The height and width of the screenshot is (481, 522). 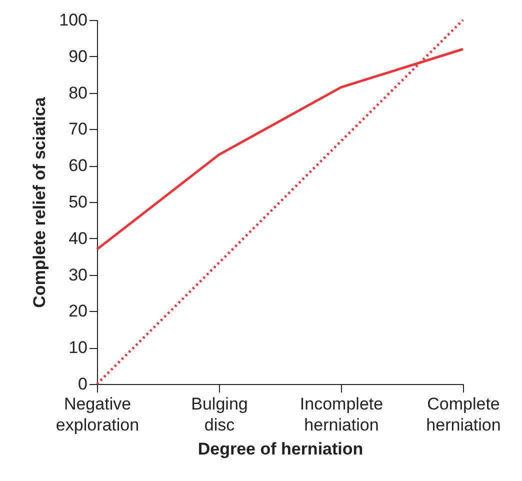 What do you see at coordinates (40, 202) in the screenshot?
I see `y-axis-title: Complete relief of sciatica` at bounding box center [40, 202].